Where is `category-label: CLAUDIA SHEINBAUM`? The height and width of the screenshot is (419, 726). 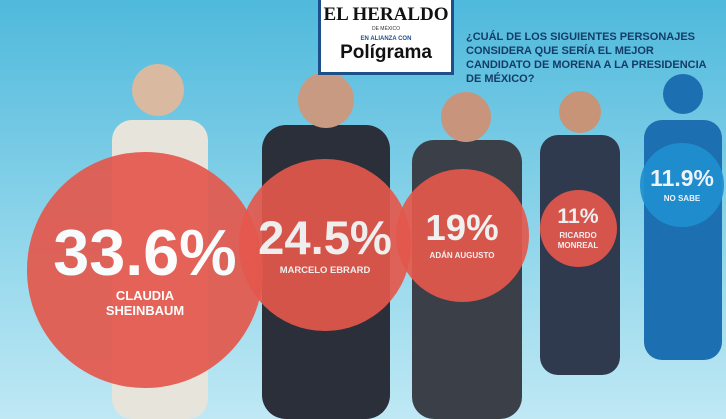
category-label: CLAUDIA SHEINBAUM is located at coordinates (145, 303).